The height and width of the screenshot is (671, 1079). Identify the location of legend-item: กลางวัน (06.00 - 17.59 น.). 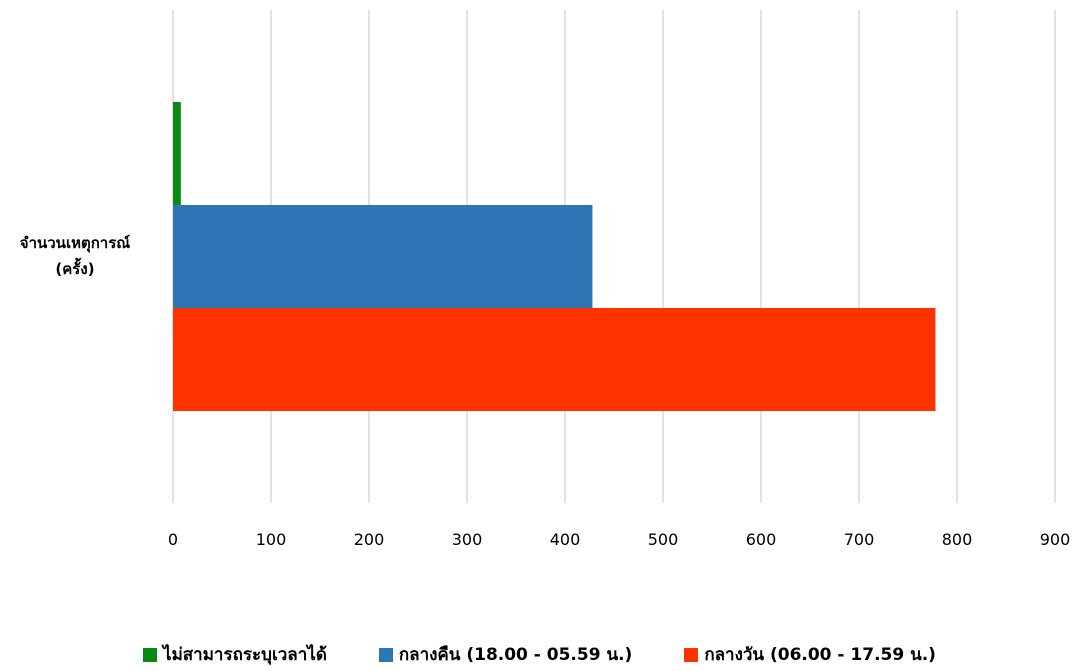
(810, 654).